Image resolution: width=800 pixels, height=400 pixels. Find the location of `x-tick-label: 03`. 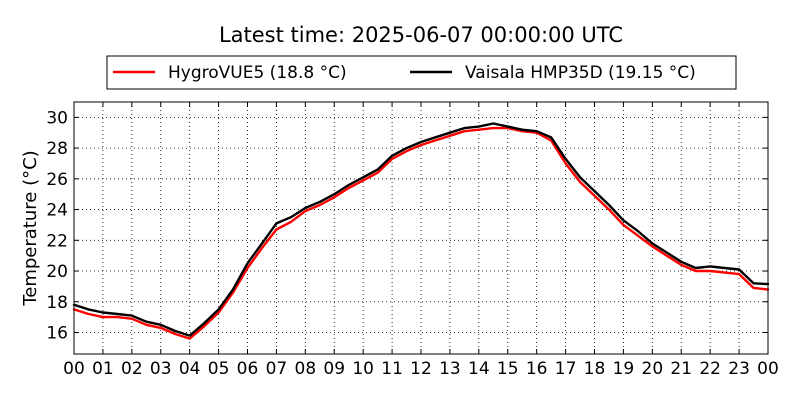

x-tick-label: 03 is located at coordinates (161, 369).